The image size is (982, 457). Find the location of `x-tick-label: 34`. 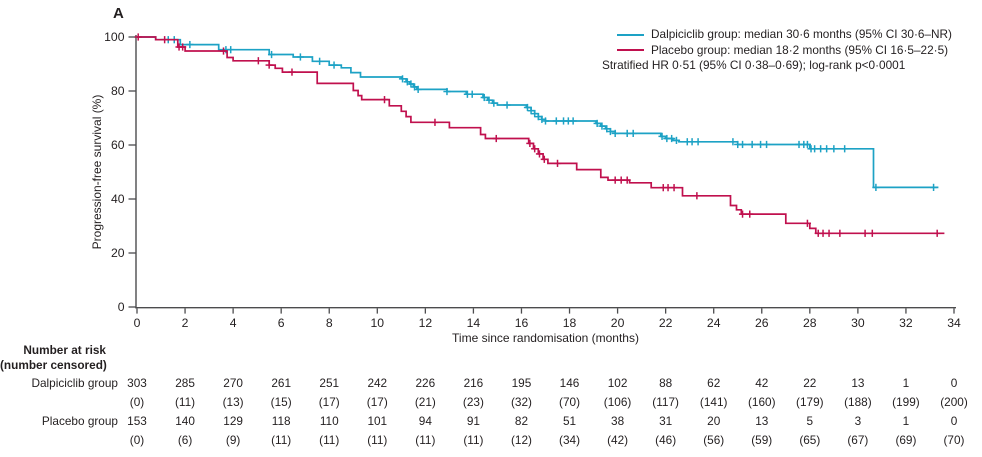

x-tick-label: 34 is located at coordinates (954, 323).